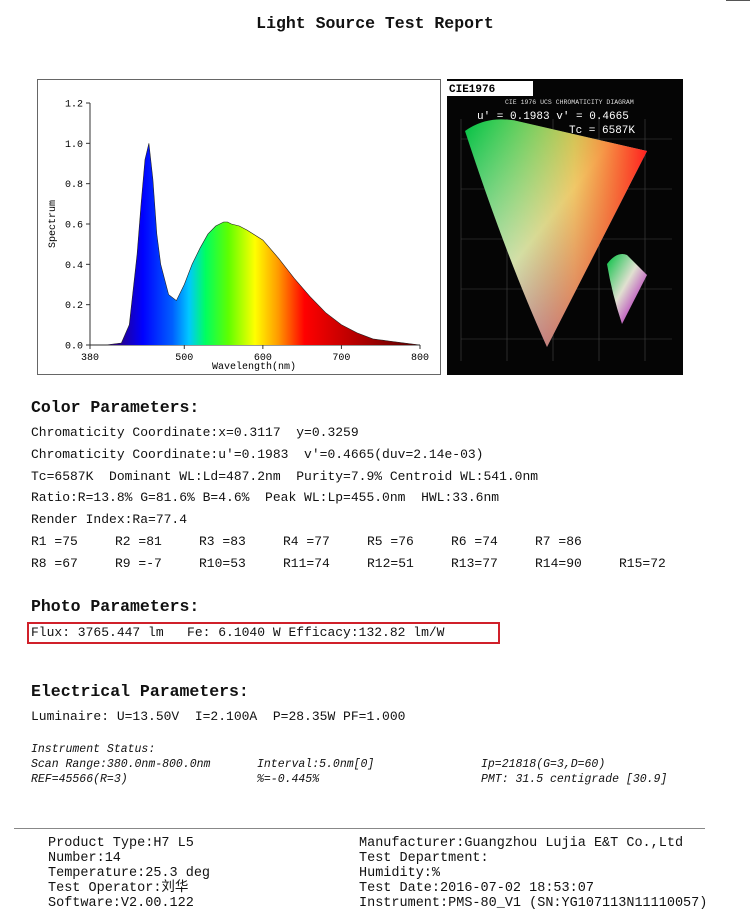 Image resolution: width=750 pixels, height=914 pixels. Describe the element at coordinates (556, 233) in the screenshot. I see `cie-locus-red` at that location.